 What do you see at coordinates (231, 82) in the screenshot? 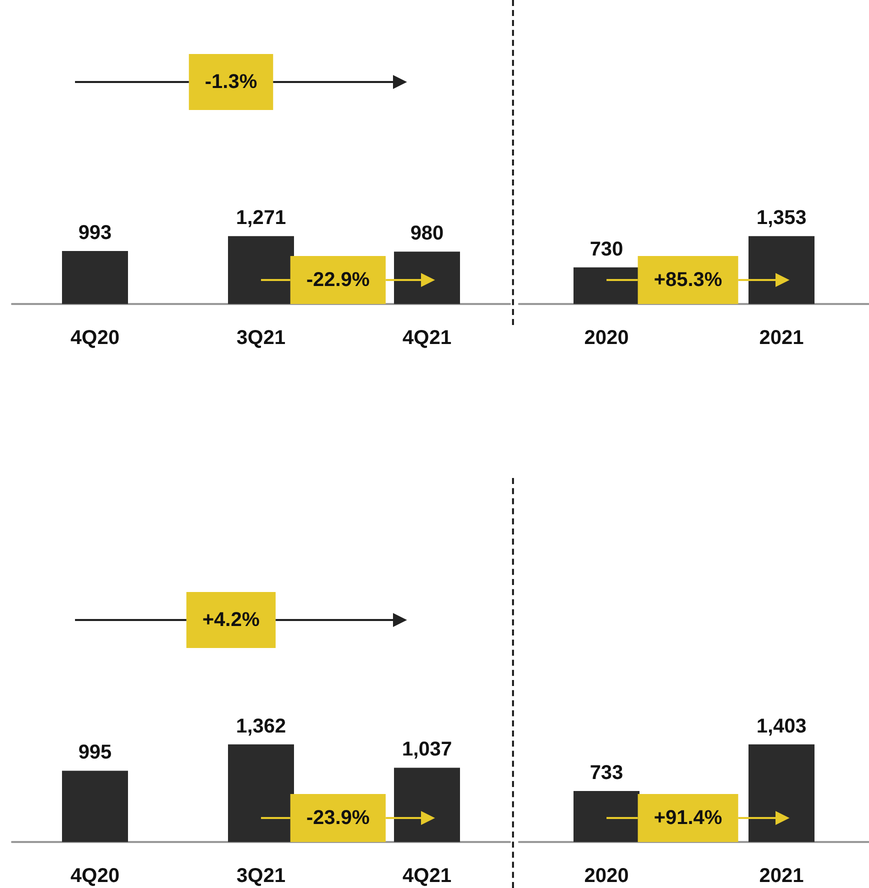
I see `text: -1.3%` at bounding box center [231, 82].